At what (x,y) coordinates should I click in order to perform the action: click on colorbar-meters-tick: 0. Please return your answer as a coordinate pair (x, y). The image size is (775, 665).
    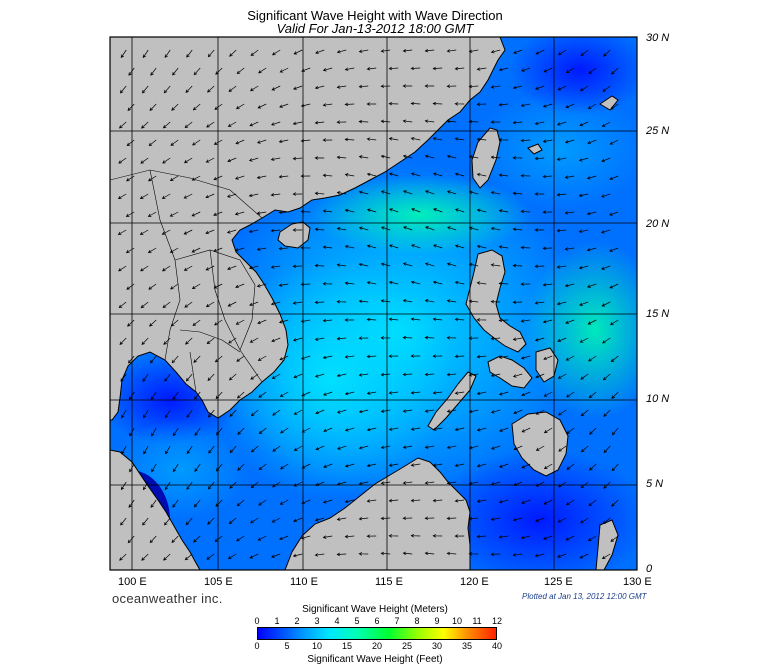
    Looking at the image, I should click on (257, 621).